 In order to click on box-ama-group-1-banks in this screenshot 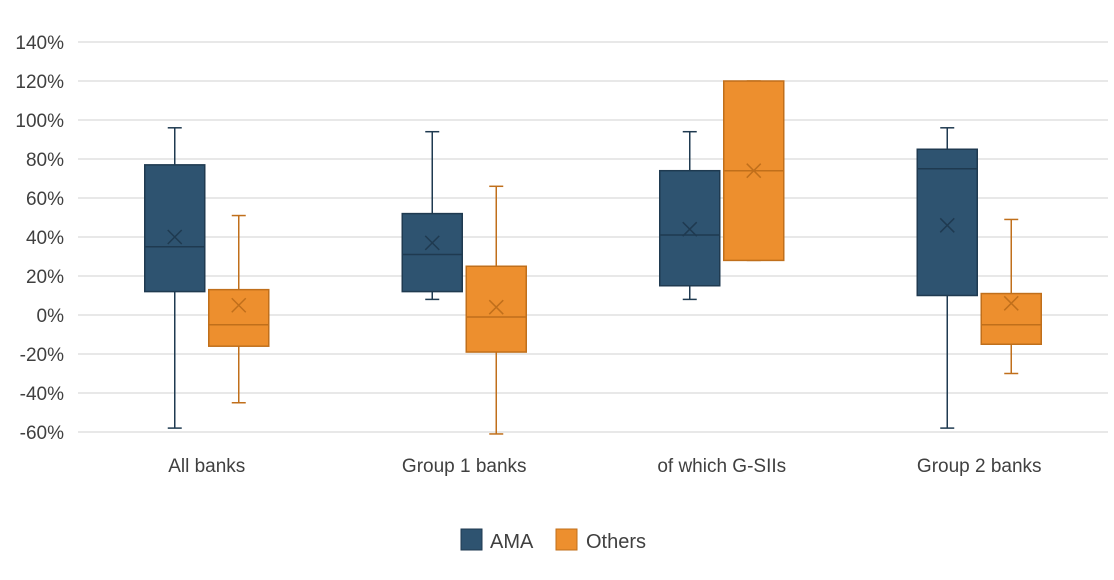, I will do `click(432, 215)`.